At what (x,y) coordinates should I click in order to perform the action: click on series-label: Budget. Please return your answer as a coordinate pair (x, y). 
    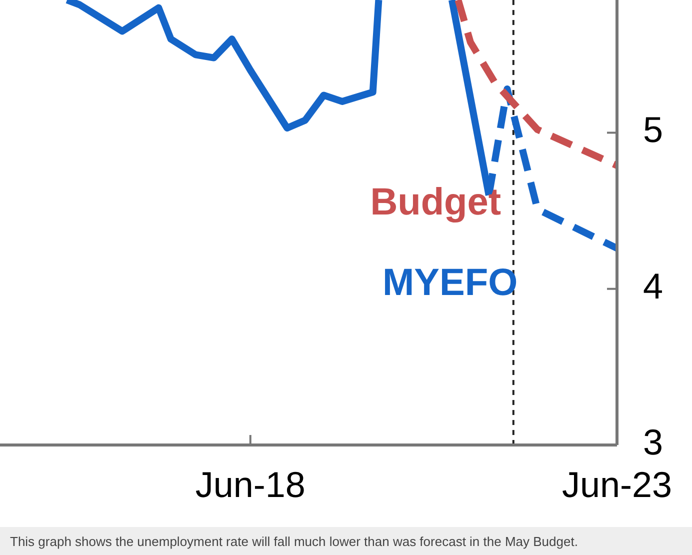
    Looking at the image, I should click on (436, 203).